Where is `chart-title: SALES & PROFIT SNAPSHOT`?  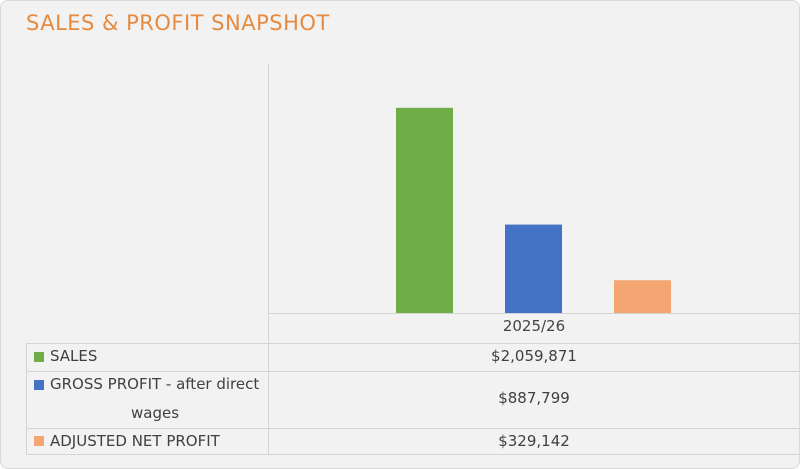 chart-title: SALES & PROFIT SNAPSHOT is located at coordinates (178, 23).